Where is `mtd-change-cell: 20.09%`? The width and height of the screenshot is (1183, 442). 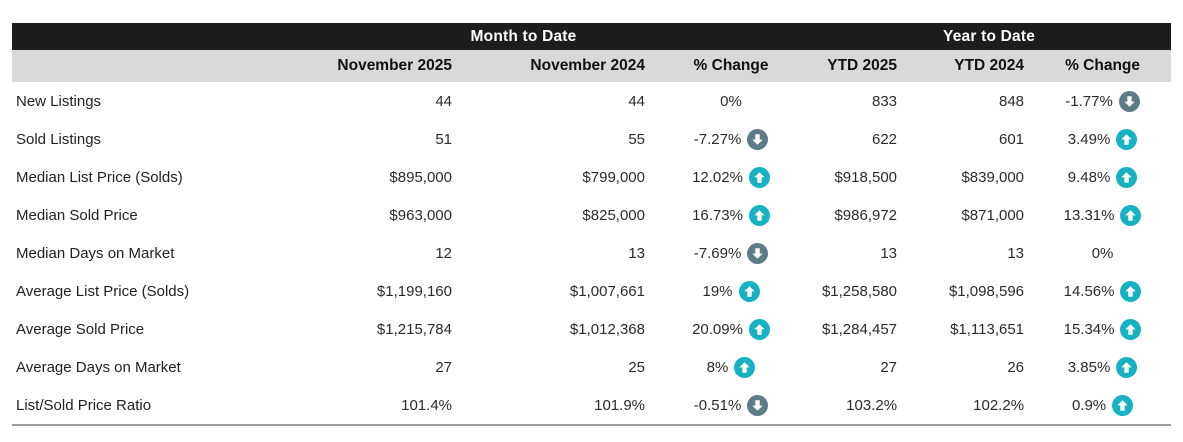
mtd-change-cell: 20.09% is located at coordinates (731, 329).